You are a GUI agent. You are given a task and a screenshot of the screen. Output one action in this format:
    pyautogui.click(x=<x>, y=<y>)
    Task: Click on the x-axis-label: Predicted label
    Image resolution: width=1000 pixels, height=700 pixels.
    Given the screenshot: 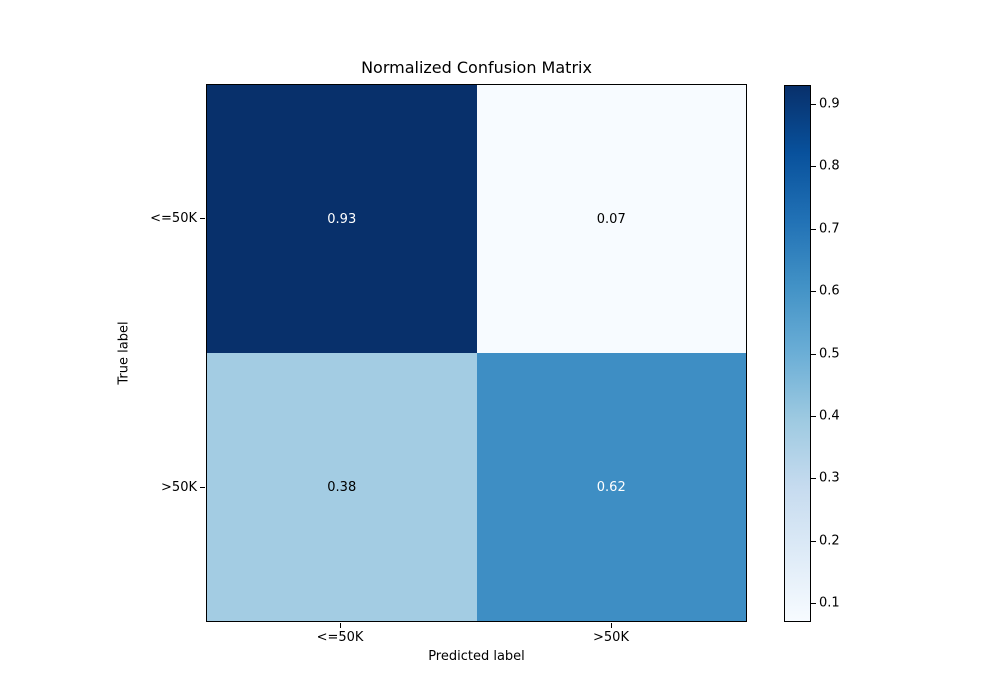 What is the action you would take?
    pyautogui.click(x=476, y=656)
    